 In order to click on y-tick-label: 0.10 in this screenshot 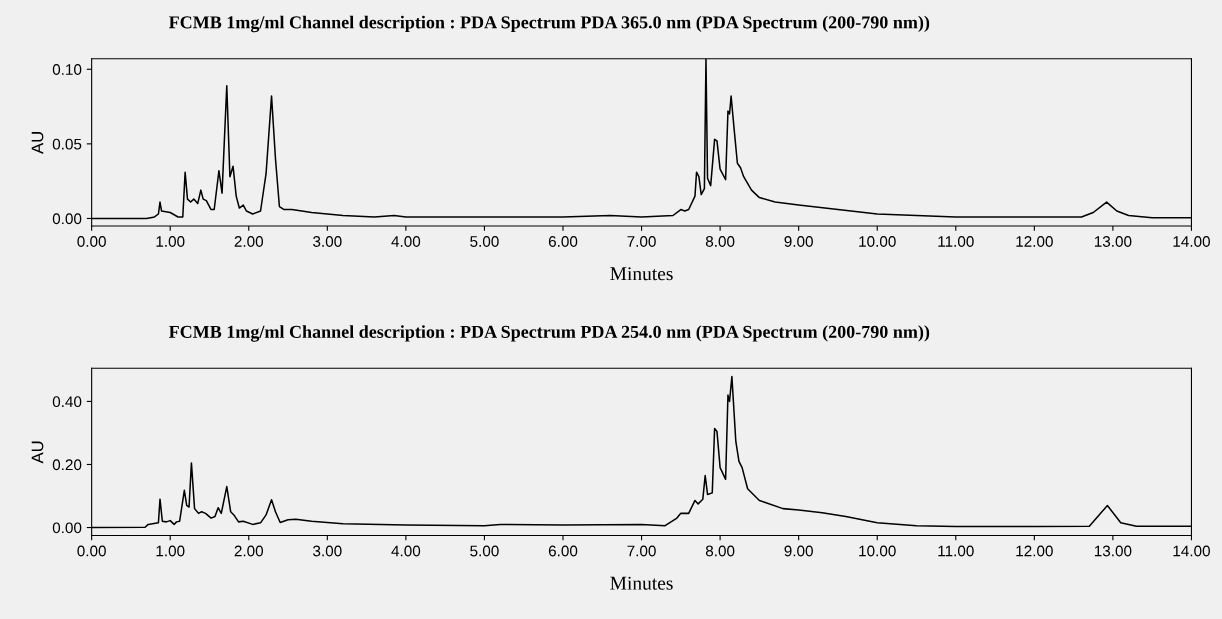, I will do `click(67, 69)`.